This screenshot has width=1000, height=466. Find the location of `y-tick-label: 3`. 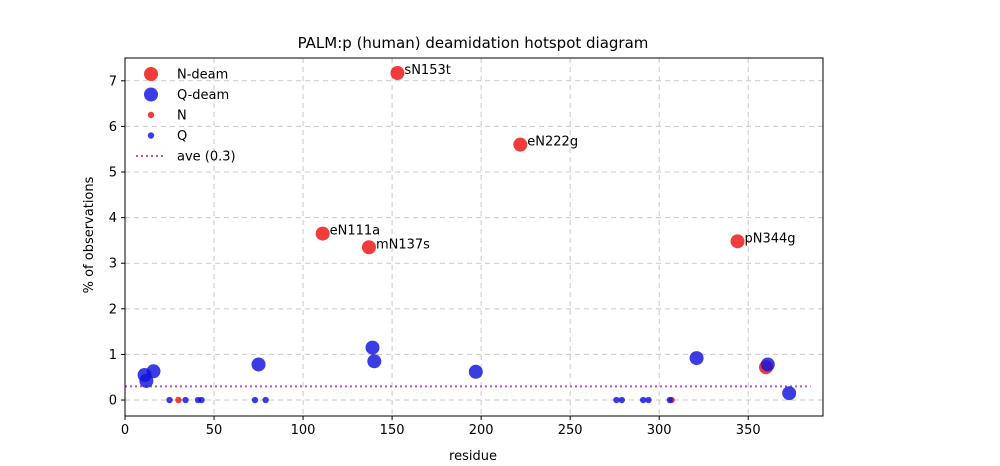

y-tick-label: 3 is located at coordinates (113, 264).